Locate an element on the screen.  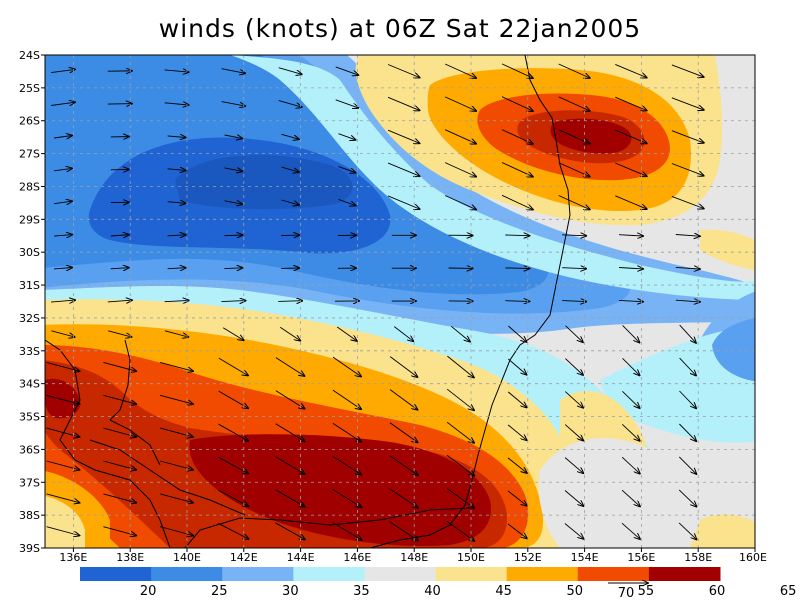
lon-label: 148E is located at coordinates (414, 557).